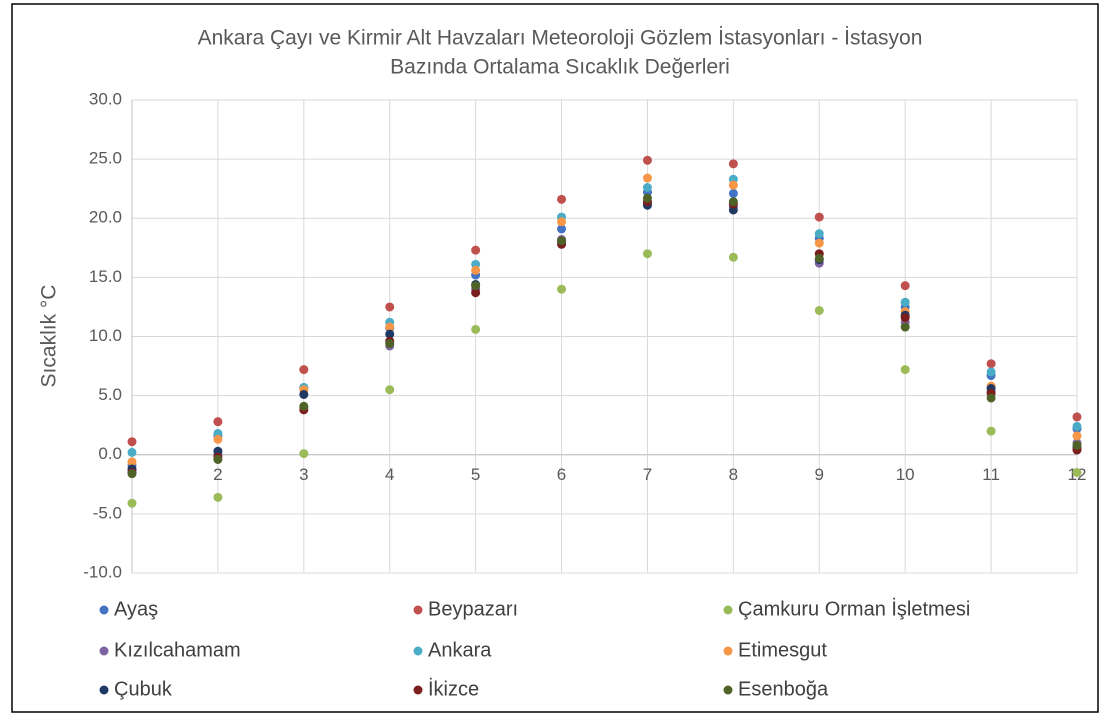 The height and width of the screenshot is (715, 1102). Describe the element at coordinates (991, 474) in the screenshot. I see `x-tick-label: 11` at that location.